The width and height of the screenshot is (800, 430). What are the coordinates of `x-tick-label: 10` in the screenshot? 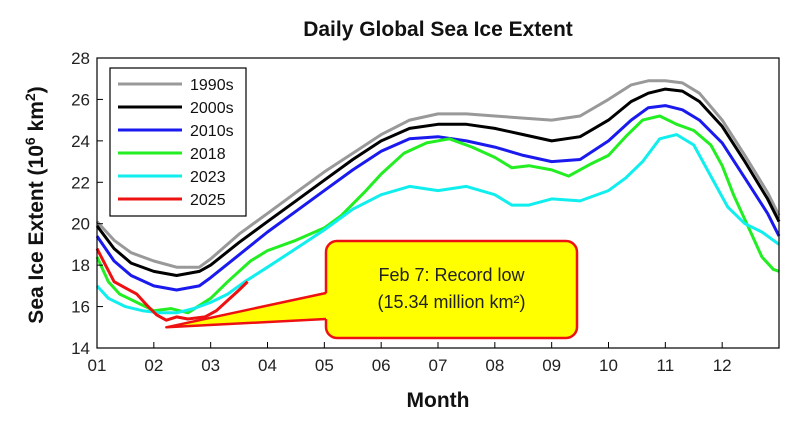 It's located at (608, 365).